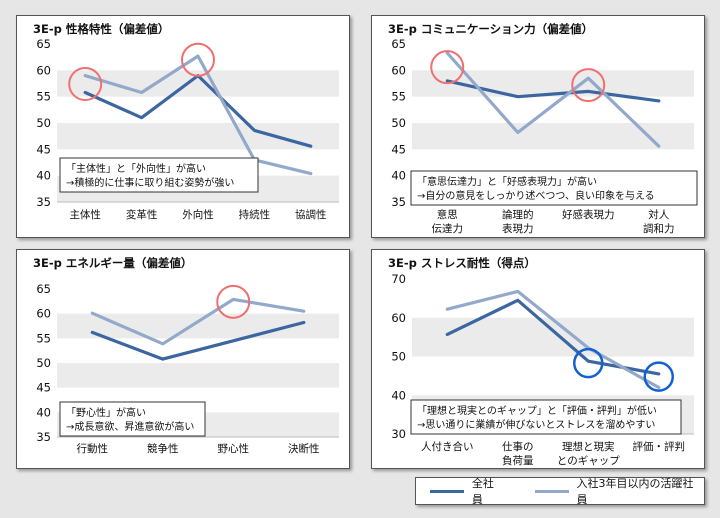 This screenshot has width=720, height=518. What do you see at coordinates (163, 448) in the screenshot?
I see `x-tick-label: 競争性` at bounding box center [163, 448].